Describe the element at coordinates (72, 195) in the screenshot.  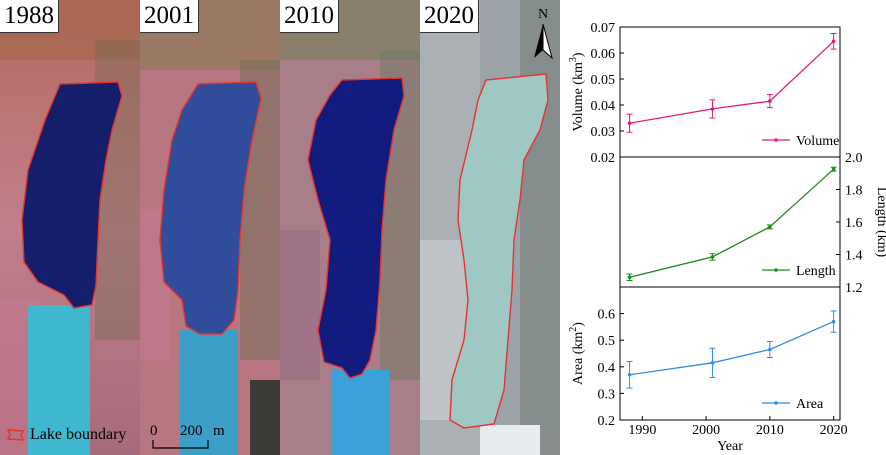
I see `lake-water-1988` at that location.